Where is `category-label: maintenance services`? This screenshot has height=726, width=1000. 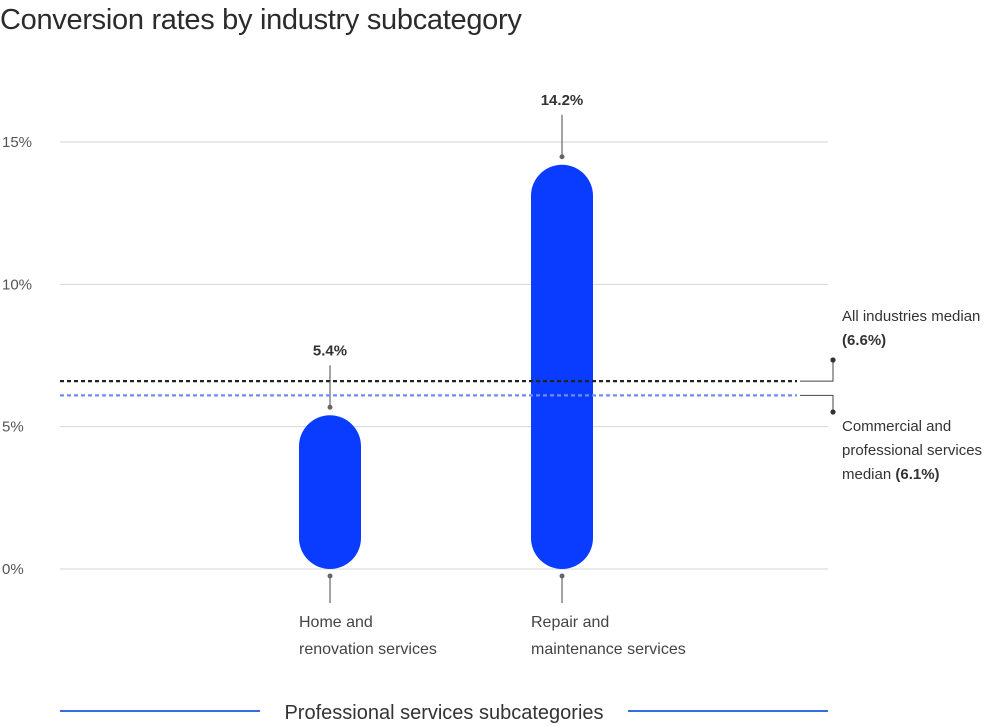 category-label: maintenance services is located at coordinates (608, 649).